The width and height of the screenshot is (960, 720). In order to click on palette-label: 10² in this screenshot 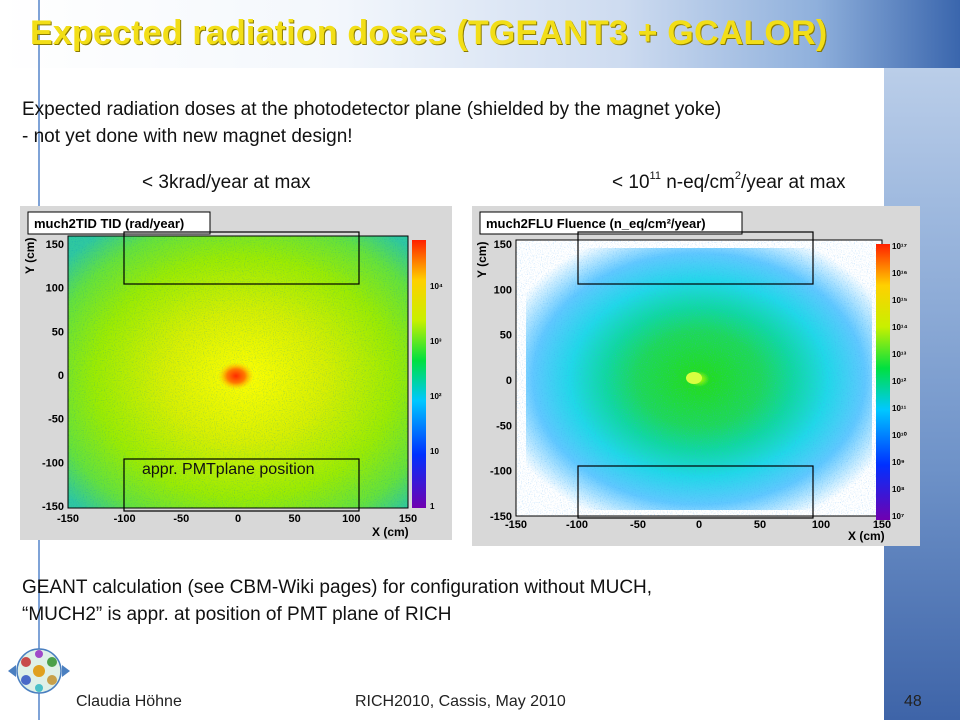, I will do `click(436, 396)`.